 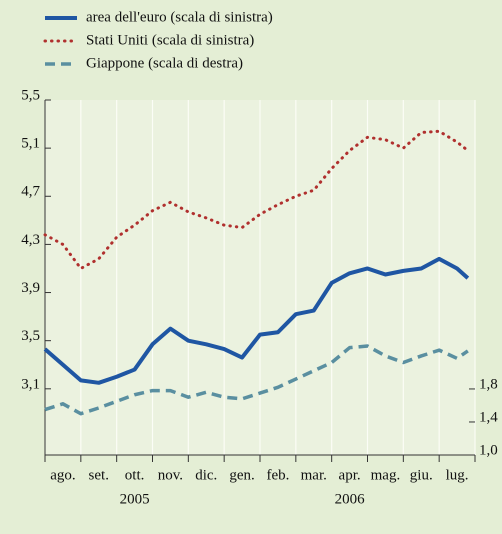 What do you see at coordinates (30, 288) in the screenshot?
I see `y-tick-label: 3,9` at bounding box center [30, 288].